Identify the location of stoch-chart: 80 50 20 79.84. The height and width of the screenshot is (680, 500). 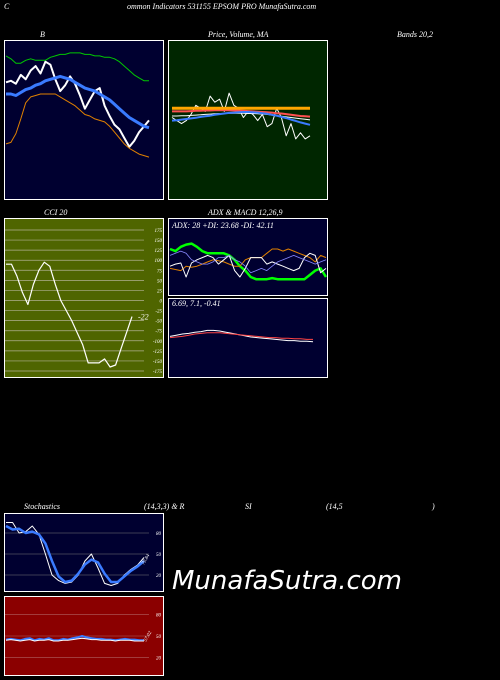
(84, 552).